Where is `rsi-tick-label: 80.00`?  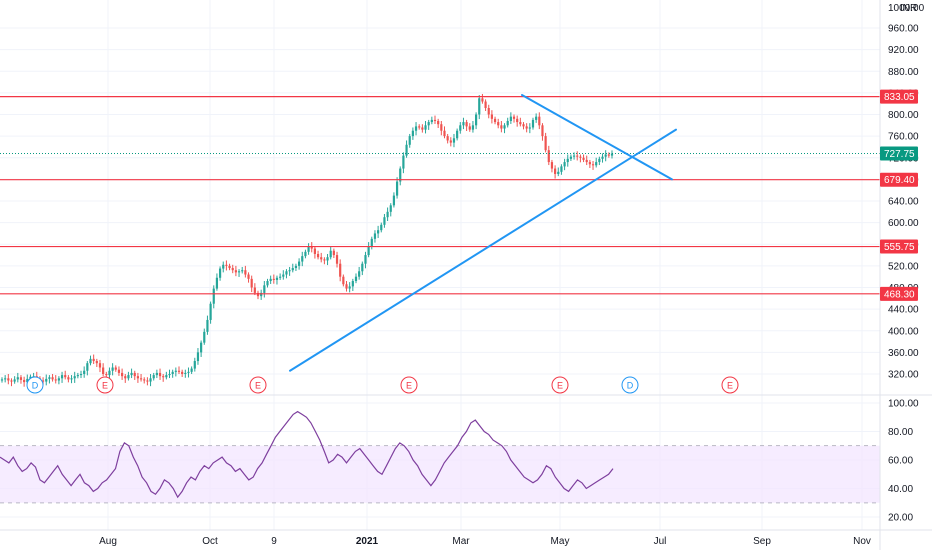
rsi-tick-label: 80.00 is located at coordinates (900, 432).